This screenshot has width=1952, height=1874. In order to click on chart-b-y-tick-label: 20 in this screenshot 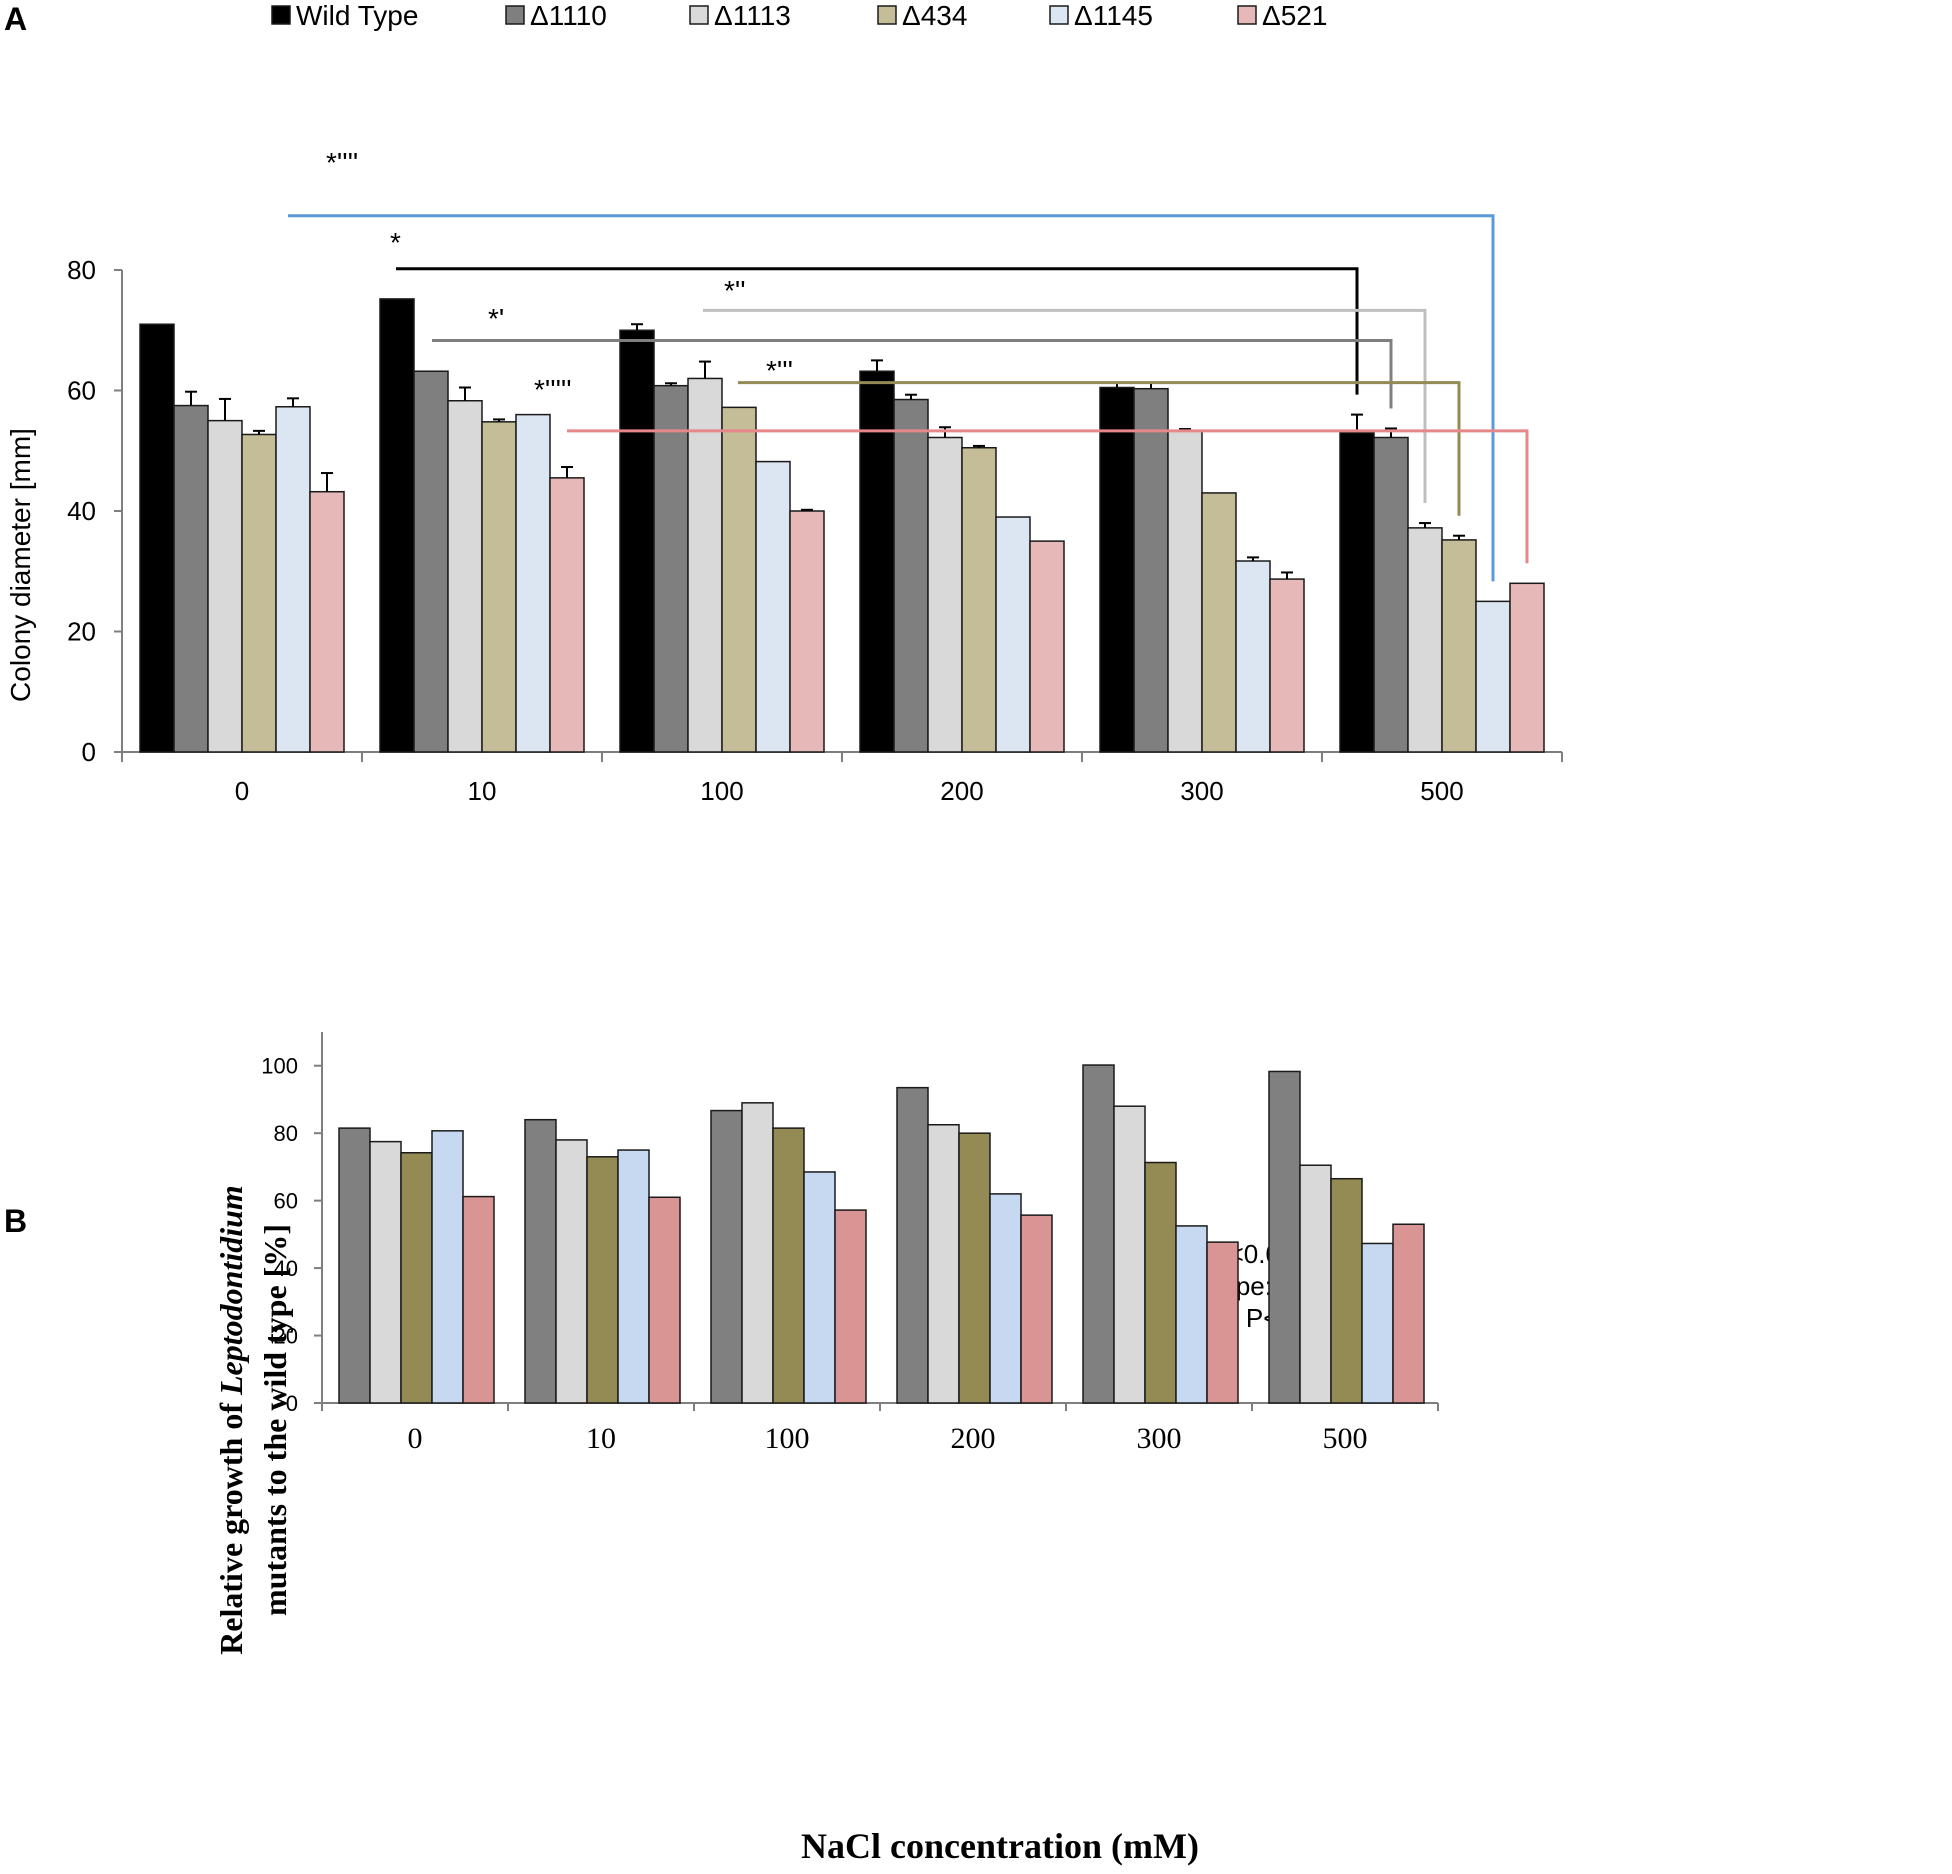, I will do `click(286, 1336)`.